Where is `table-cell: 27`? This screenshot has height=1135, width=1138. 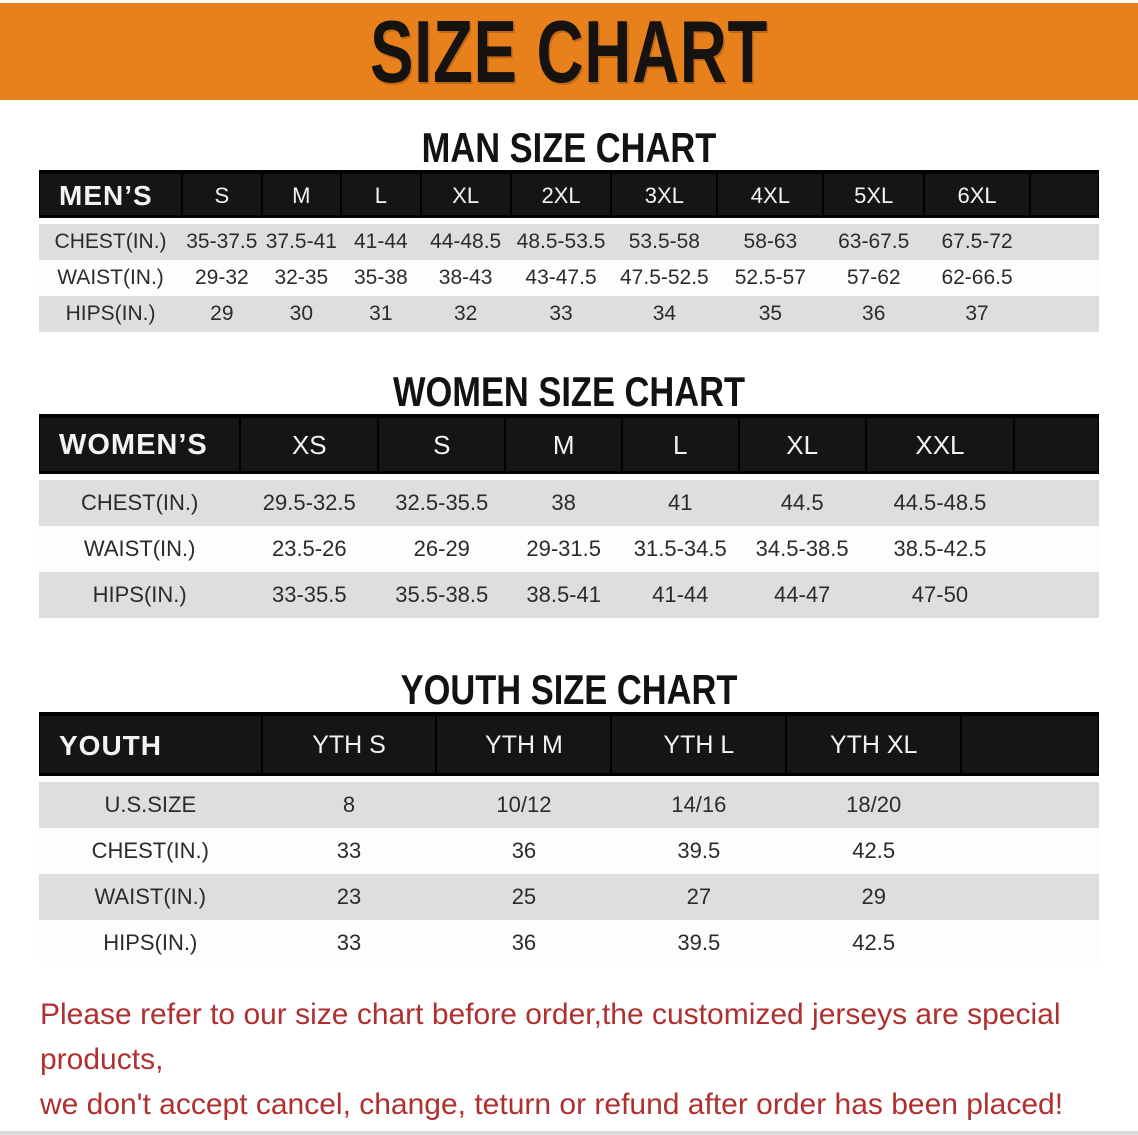
table-cell: 27 is located at coordinates (699, 897).